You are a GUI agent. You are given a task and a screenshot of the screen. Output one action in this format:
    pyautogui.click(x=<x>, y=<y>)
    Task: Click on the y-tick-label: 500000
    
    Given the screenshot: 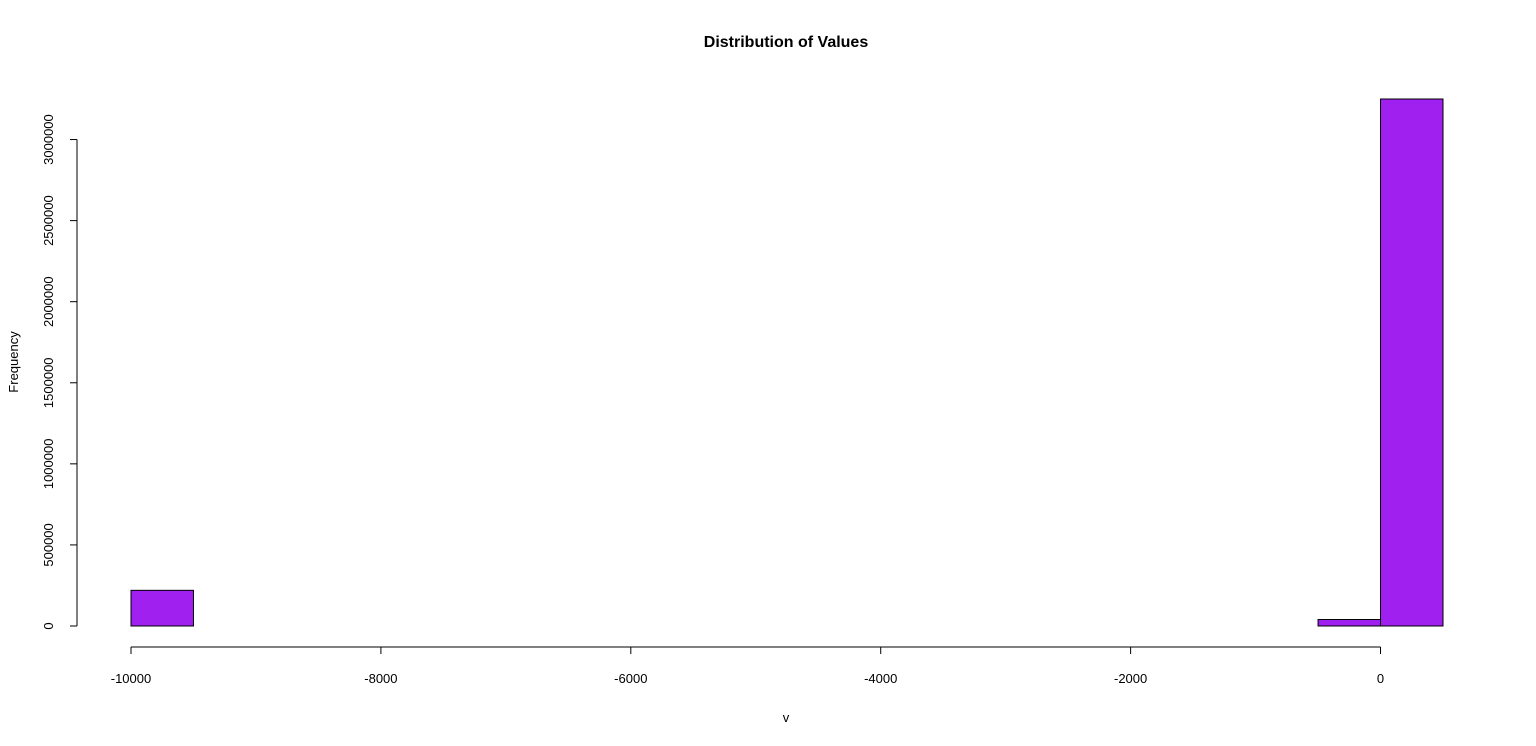 What is the action you would take?
    pyautogui.click(x=48, y=544)
    